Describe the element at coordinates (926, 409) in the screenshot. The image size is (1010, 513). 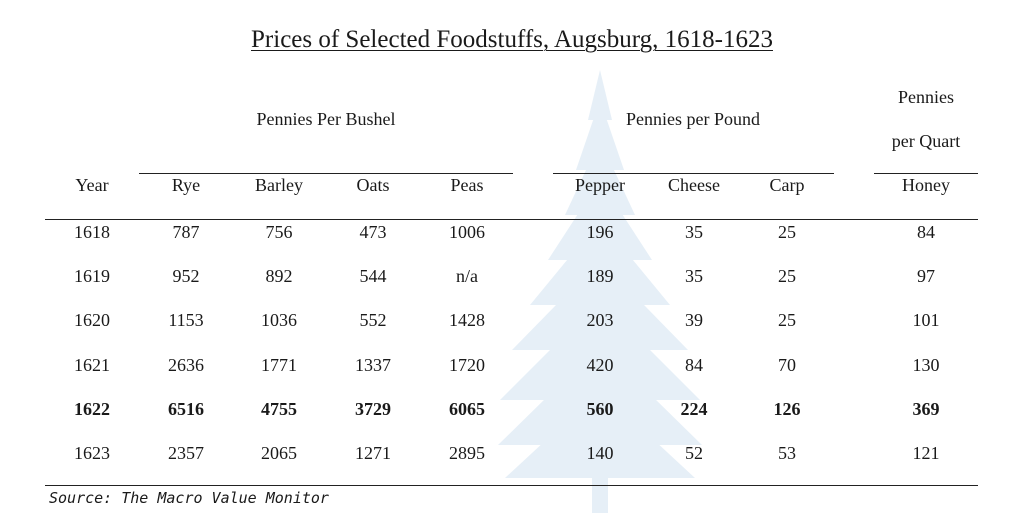
I see `cell-honey: 369` at that location.